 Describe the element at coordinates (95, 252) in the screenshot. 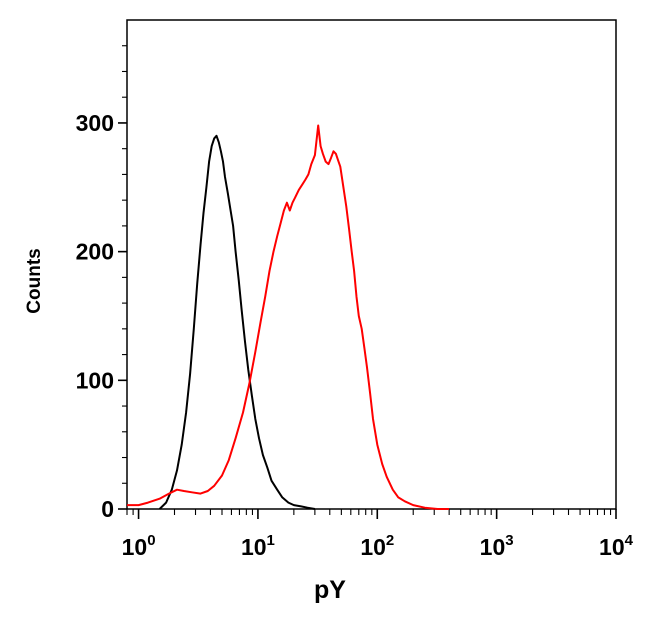

I see `y-tick-label: 200` at that location.